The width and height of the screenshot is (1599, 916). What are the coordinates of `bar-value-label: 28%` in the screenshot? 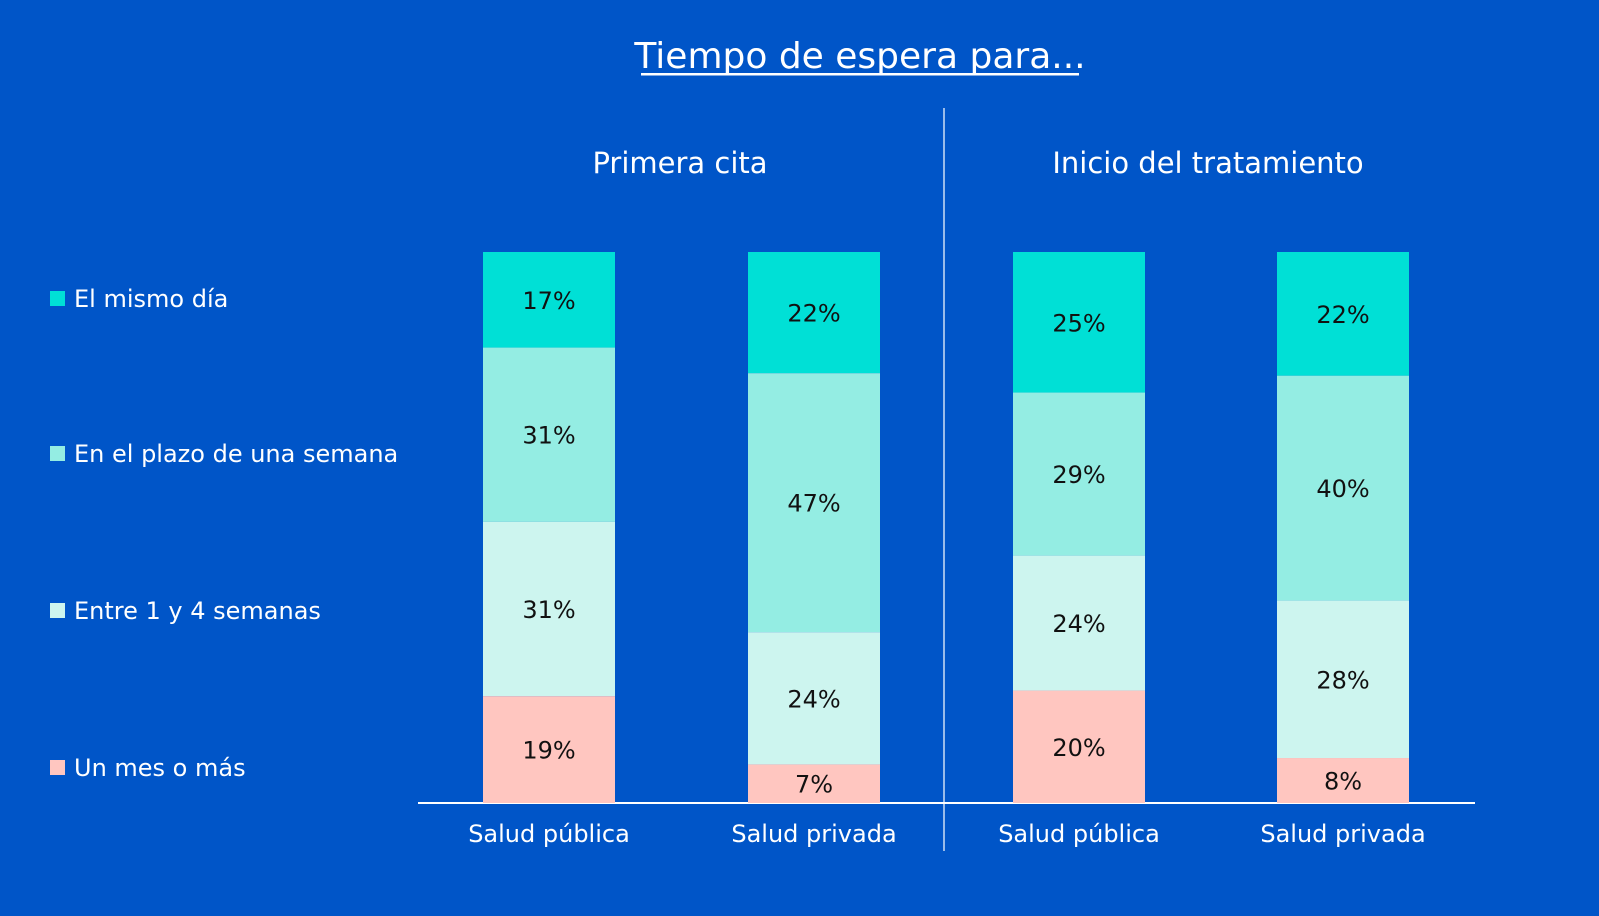 It's located at (1342, 680).